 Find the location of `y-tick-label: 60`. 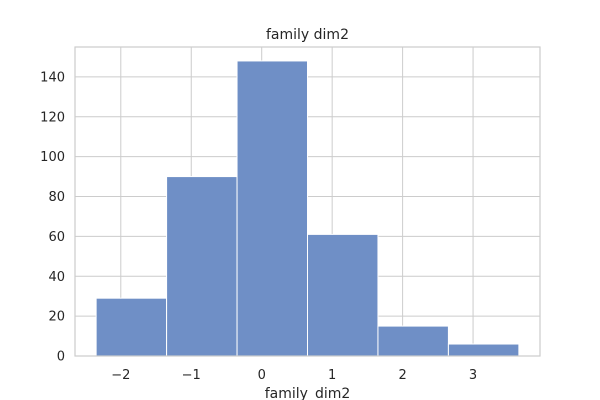

y-tick-label: 60 is located at coordinates (56, 237).